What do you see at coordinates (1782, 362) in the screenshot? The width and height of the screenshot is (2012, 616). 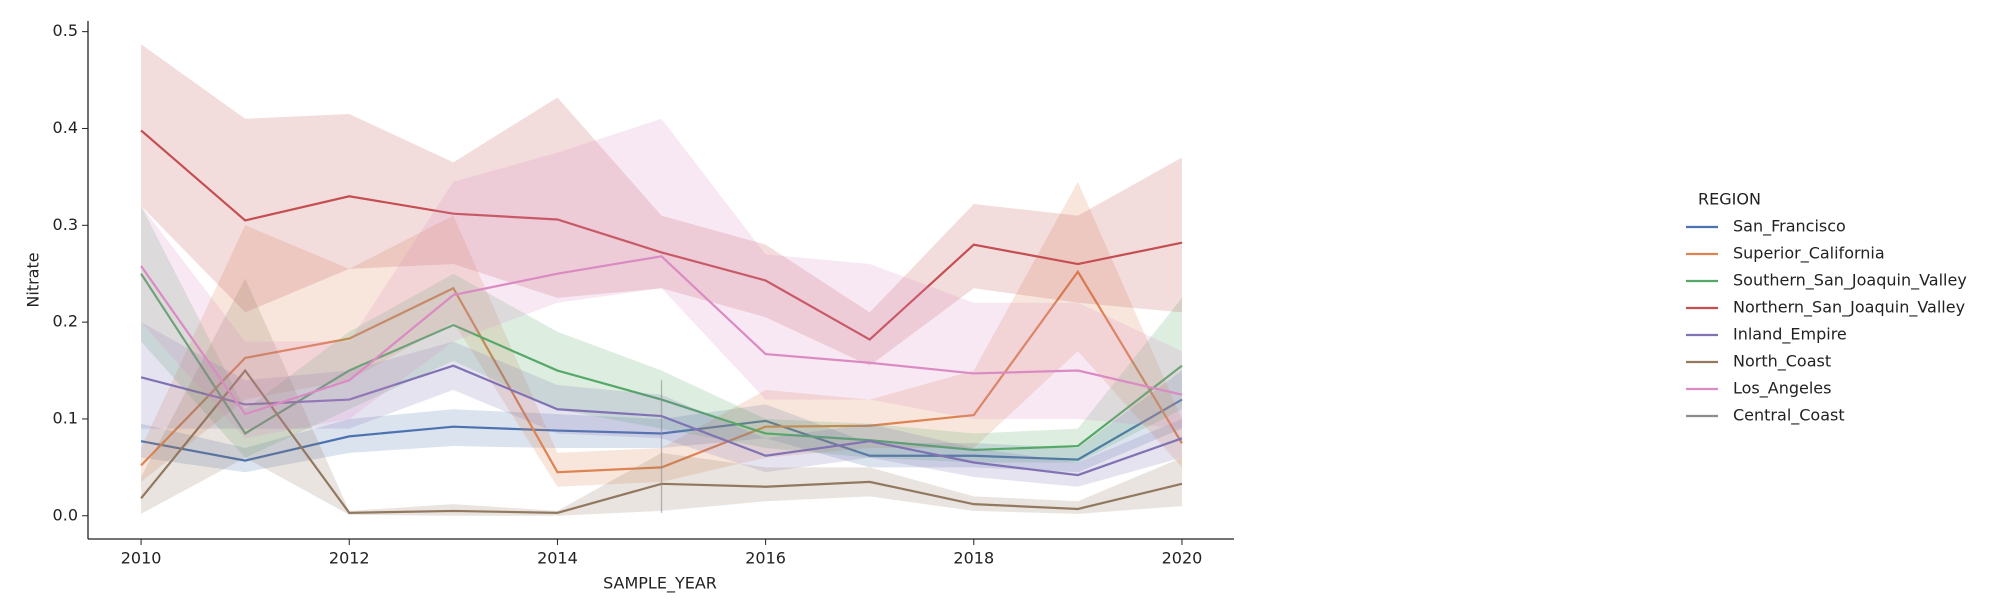 I see `legend-label: North_Coast` at bounding box center [1782, 362].